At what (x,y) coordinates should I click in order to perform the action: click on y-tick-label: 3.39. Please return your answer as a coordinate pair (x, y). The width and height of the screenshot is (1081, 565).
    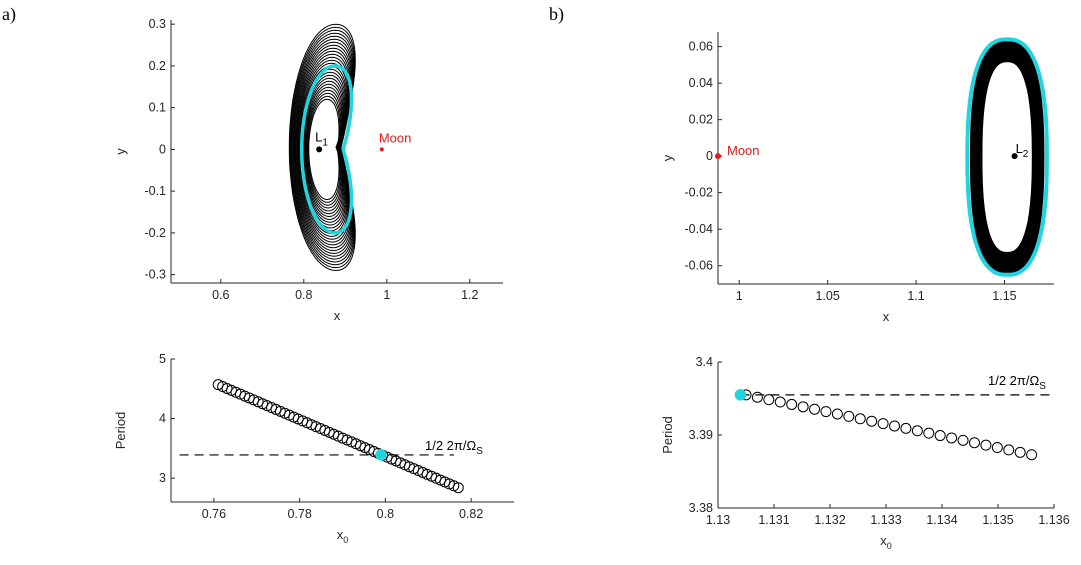
    Looking at the image, I should click on (701, 435).